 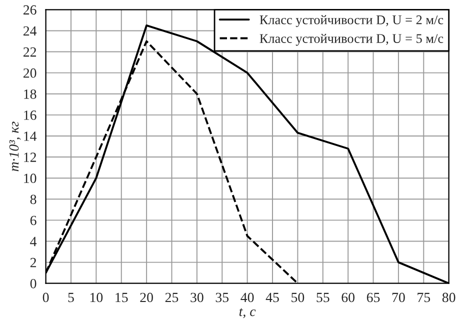 What do you see at coordinates (373, 297) in the screenshot?
I see `x-tick-label: 65` at bounding box center [373, 297].